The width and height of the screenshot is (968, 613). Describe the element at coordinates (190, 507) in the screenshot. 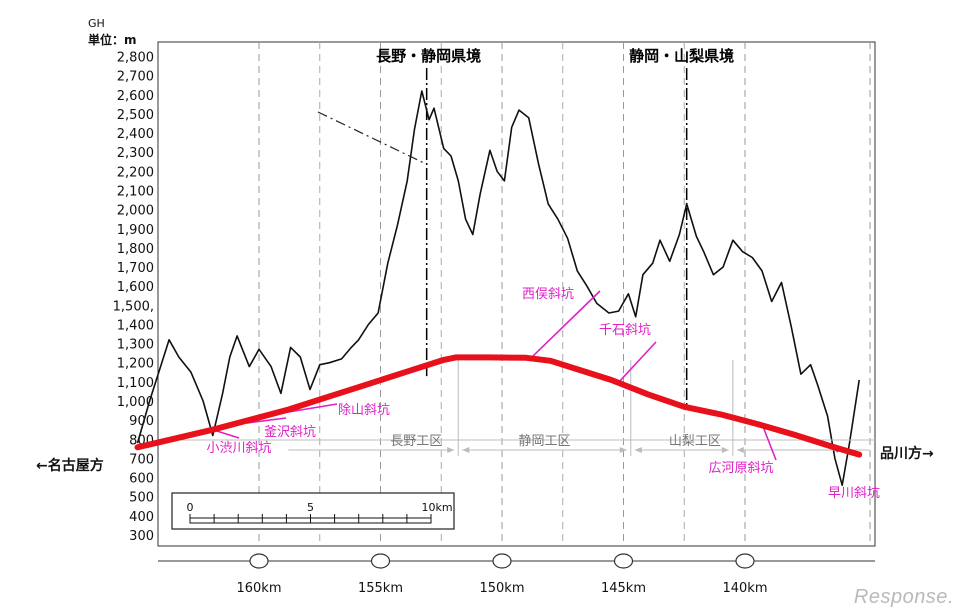

I see `scale-bar-label: 0` at that location.